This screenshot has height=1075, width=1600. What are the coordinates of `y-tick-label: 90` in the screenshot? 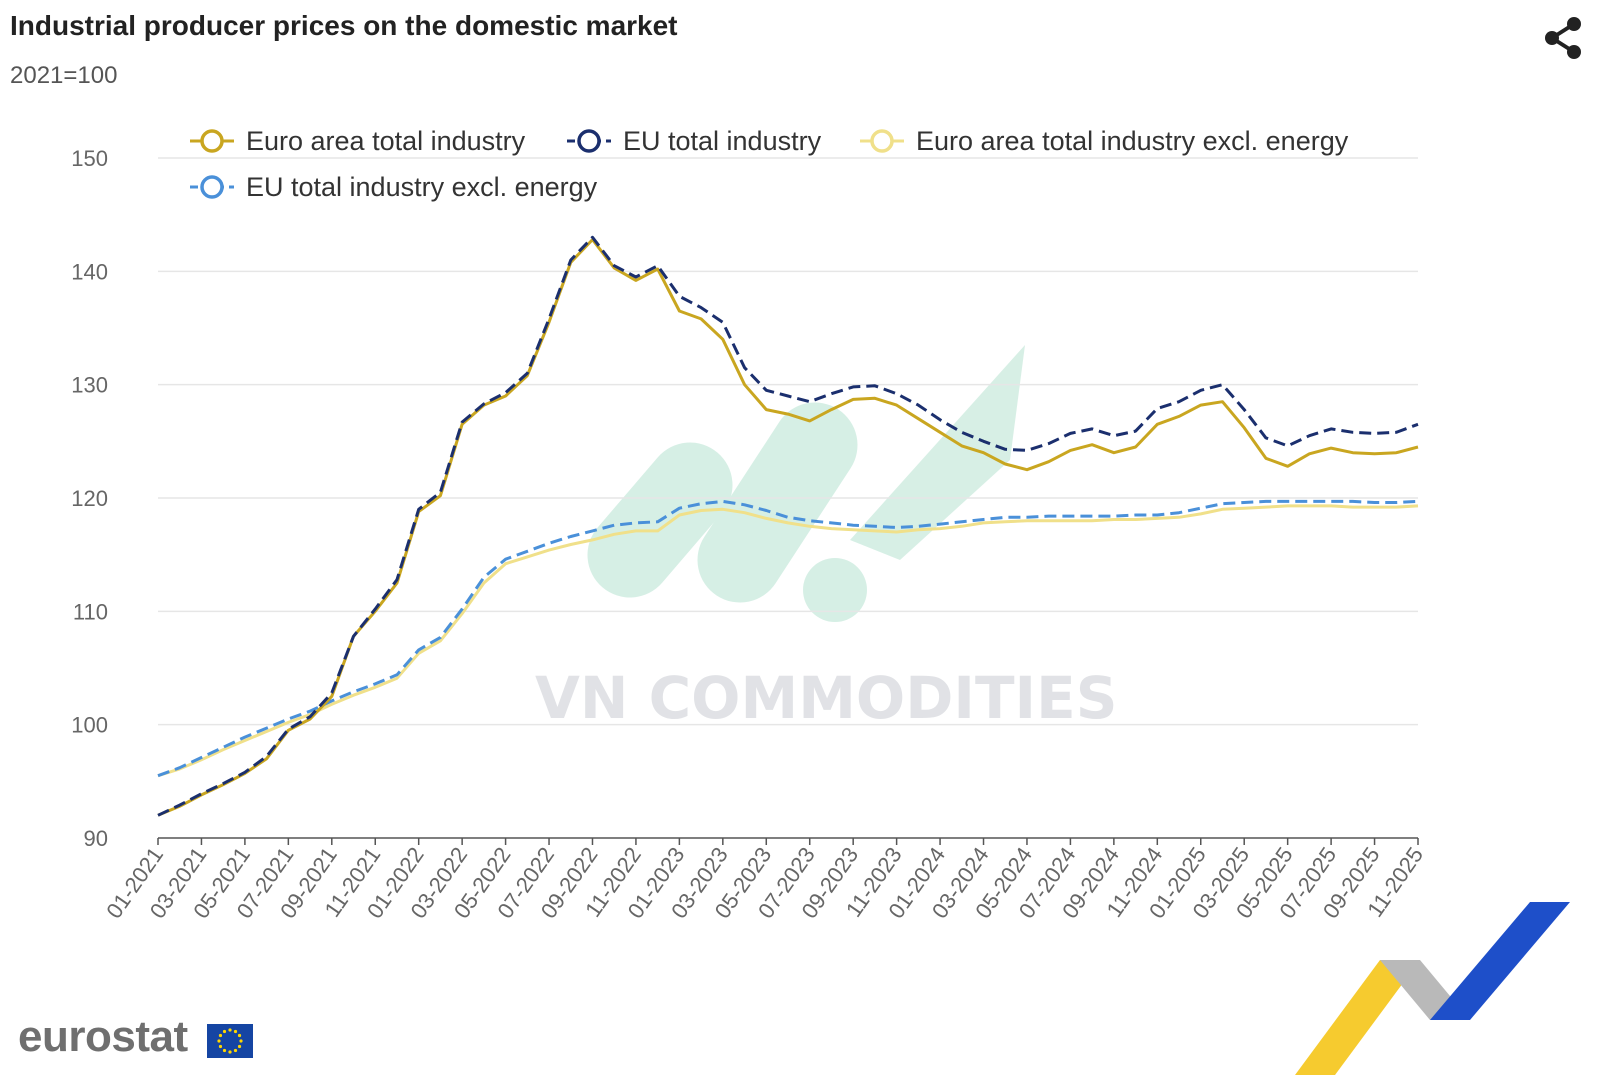 It's located at (96, 838).